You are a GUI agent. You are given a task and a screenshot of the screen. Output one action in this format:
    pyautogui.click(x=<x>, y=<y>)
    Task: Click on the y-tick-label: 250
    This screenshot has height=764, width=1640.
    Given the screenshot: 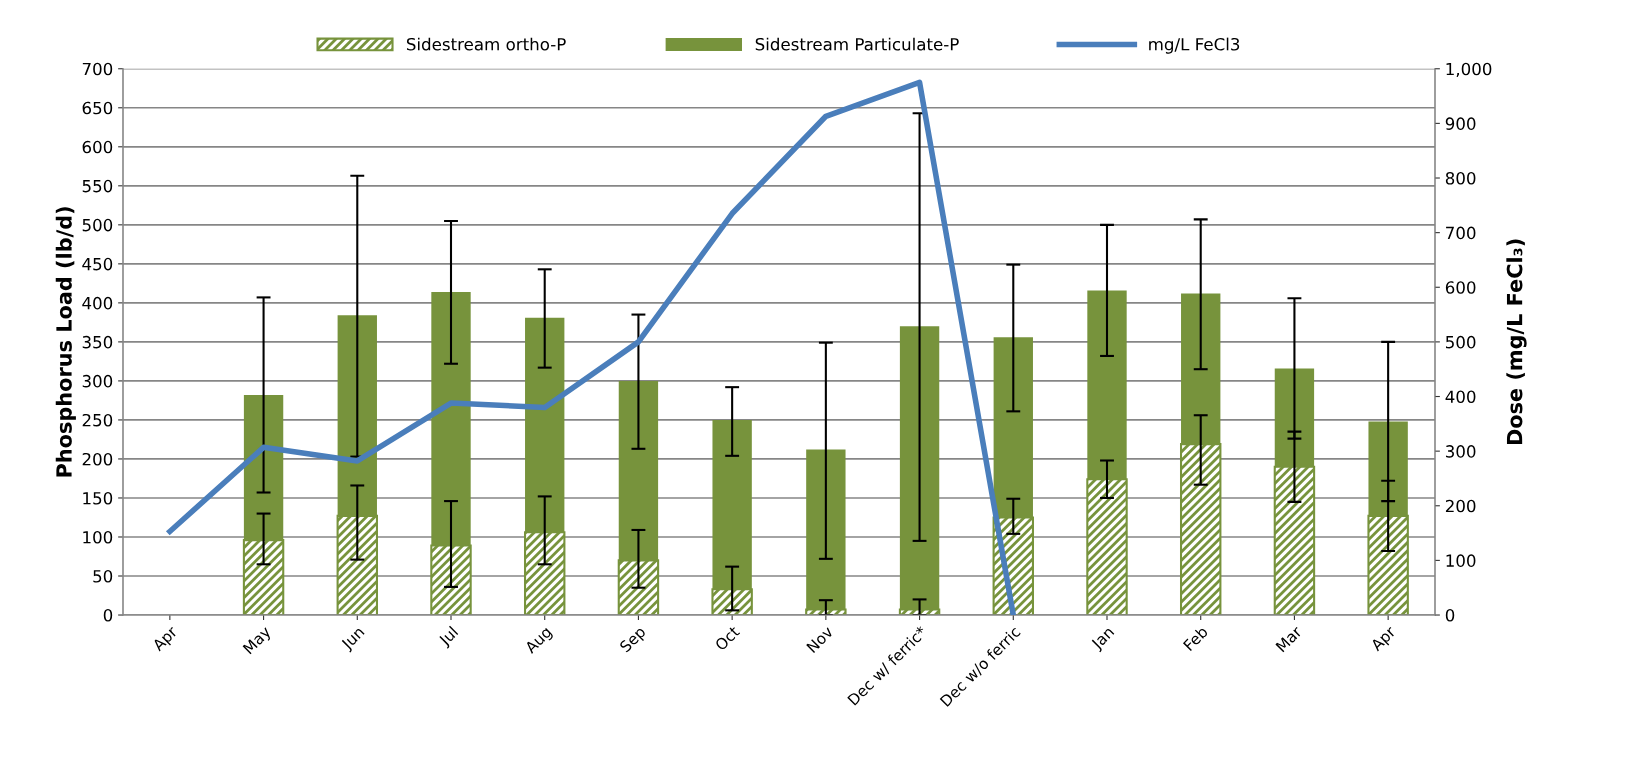 What is the action you would take?
    pyautogui.click(x=97, y=420)
    